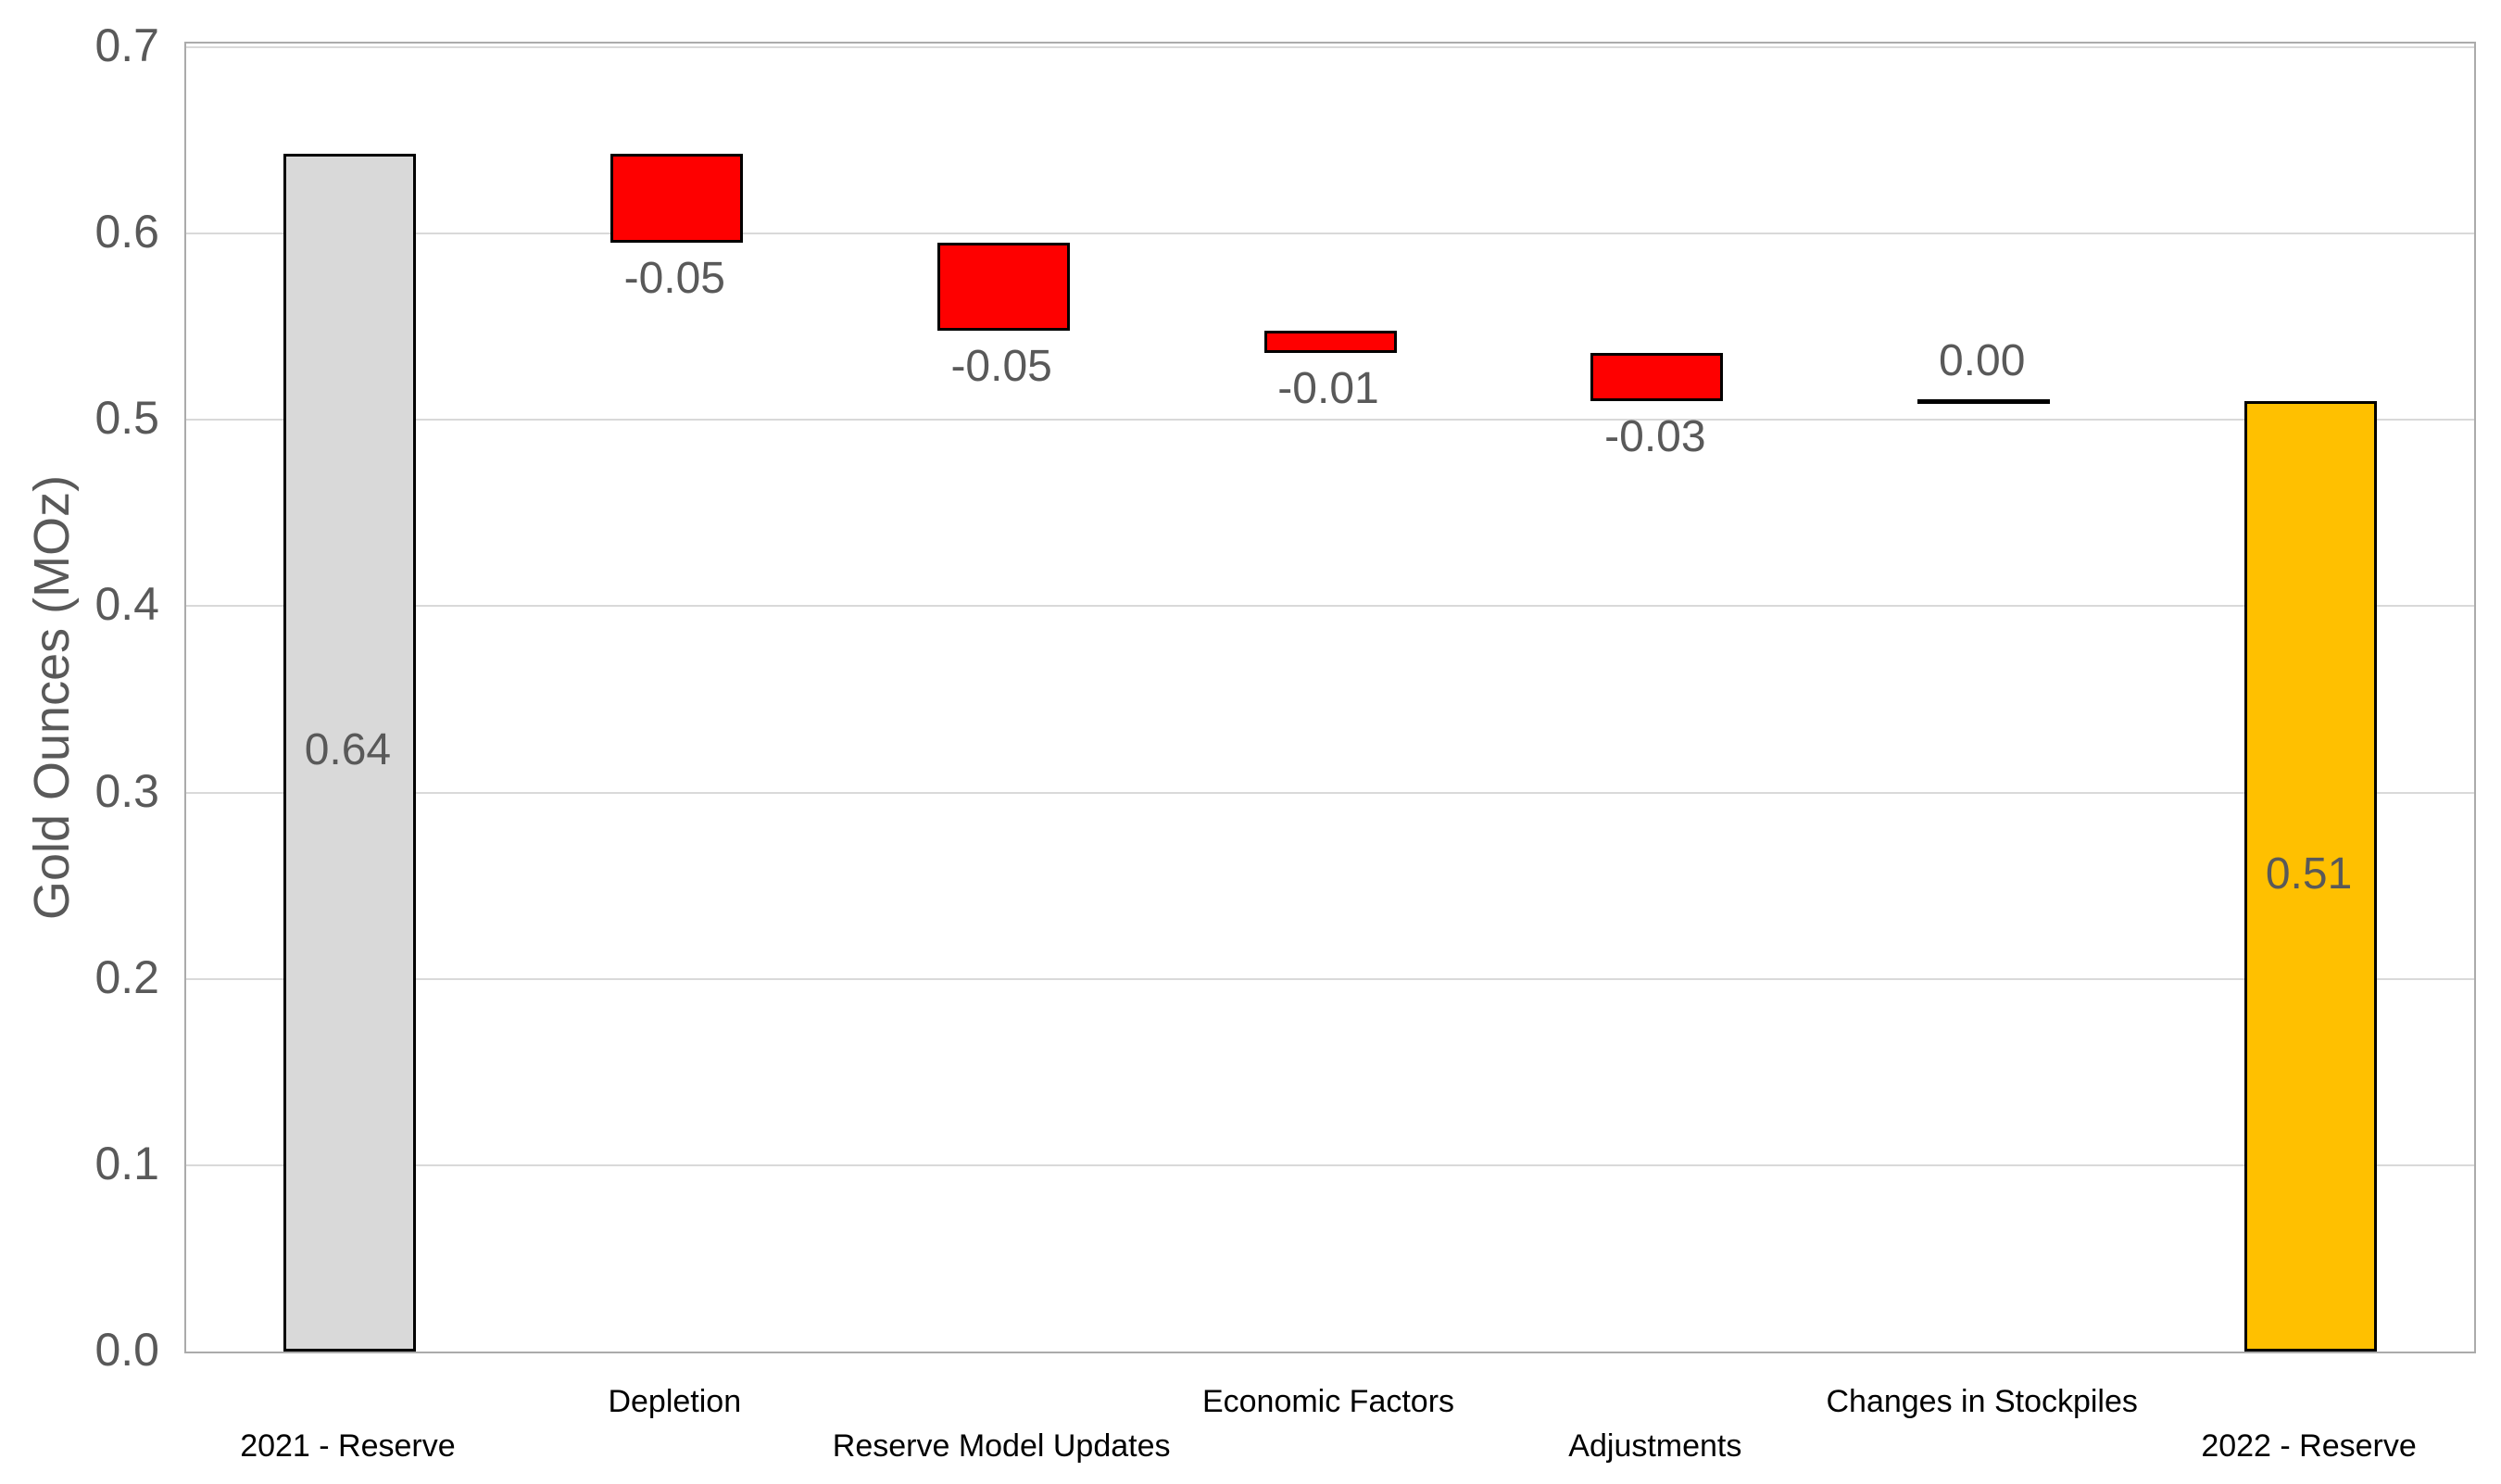 This screenshot has width=2501, height=1484. I want to click on x-category-label-adjustments: Adjustments, so click(1655, 1446).